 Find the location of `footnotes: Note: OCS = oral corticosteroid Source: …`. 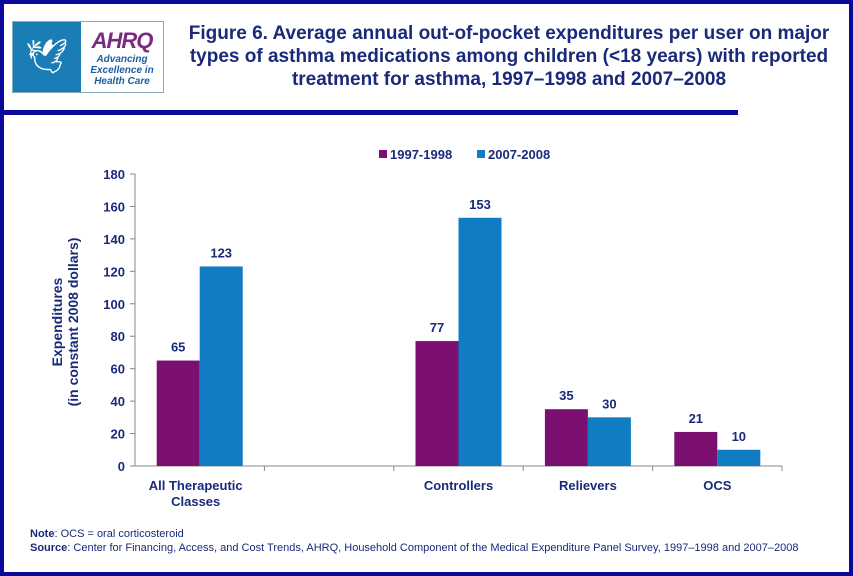

footnotes: Note: OCS = oral corticosteroid Source: … is located at coordinates (414, 541).